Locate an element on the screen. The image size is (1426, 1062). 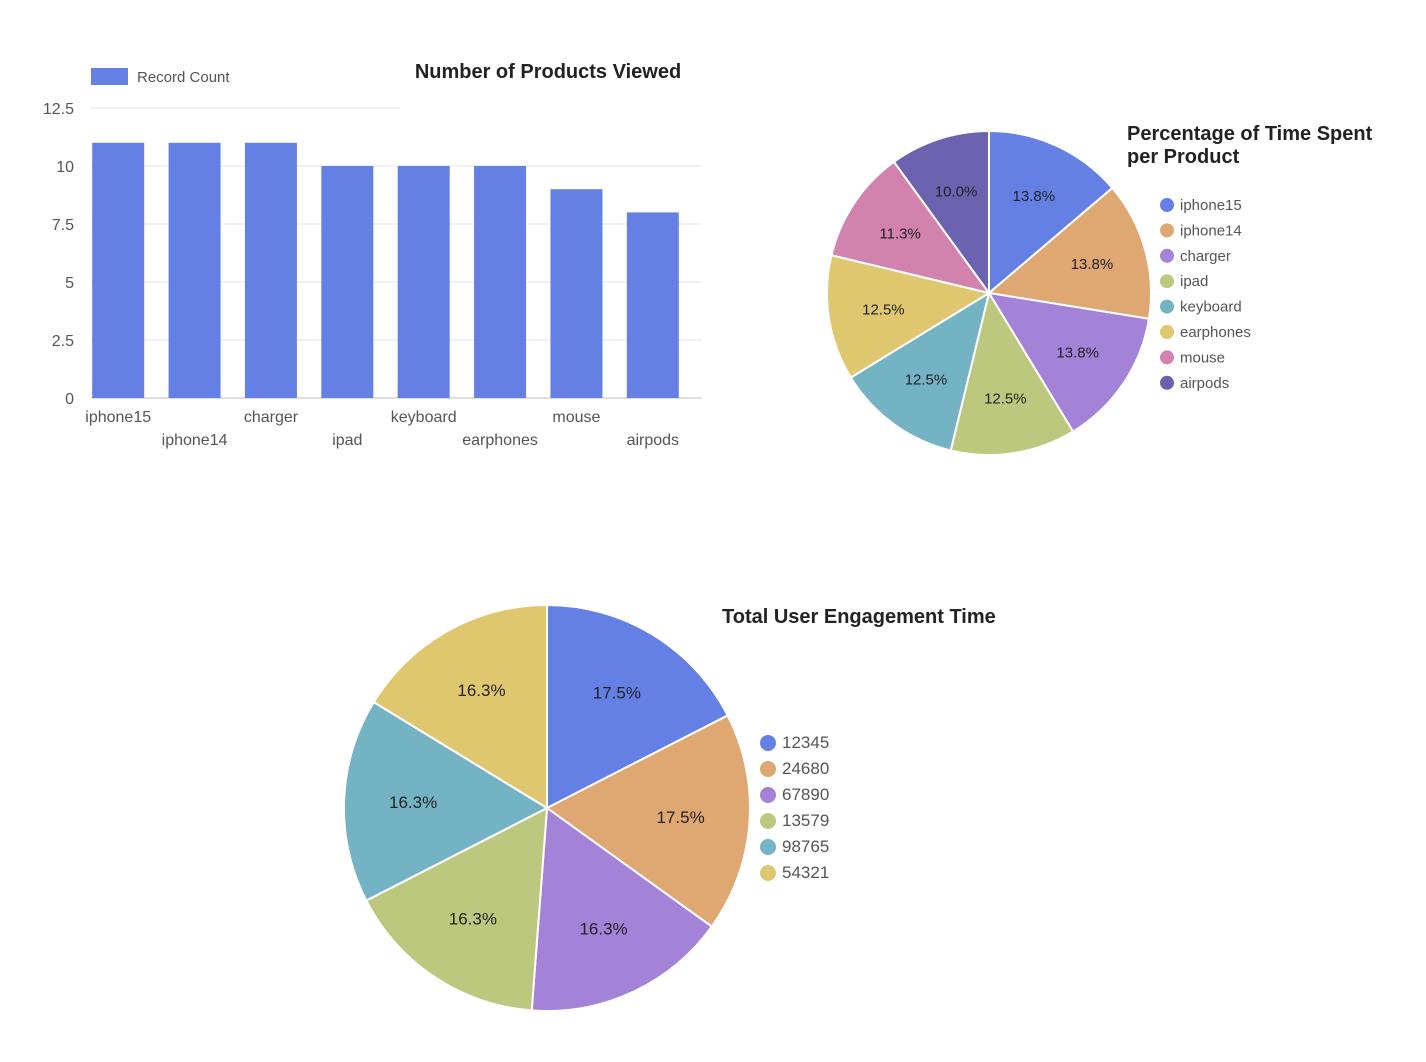
bar-legend-swatch is located at coordinates (109, 76).